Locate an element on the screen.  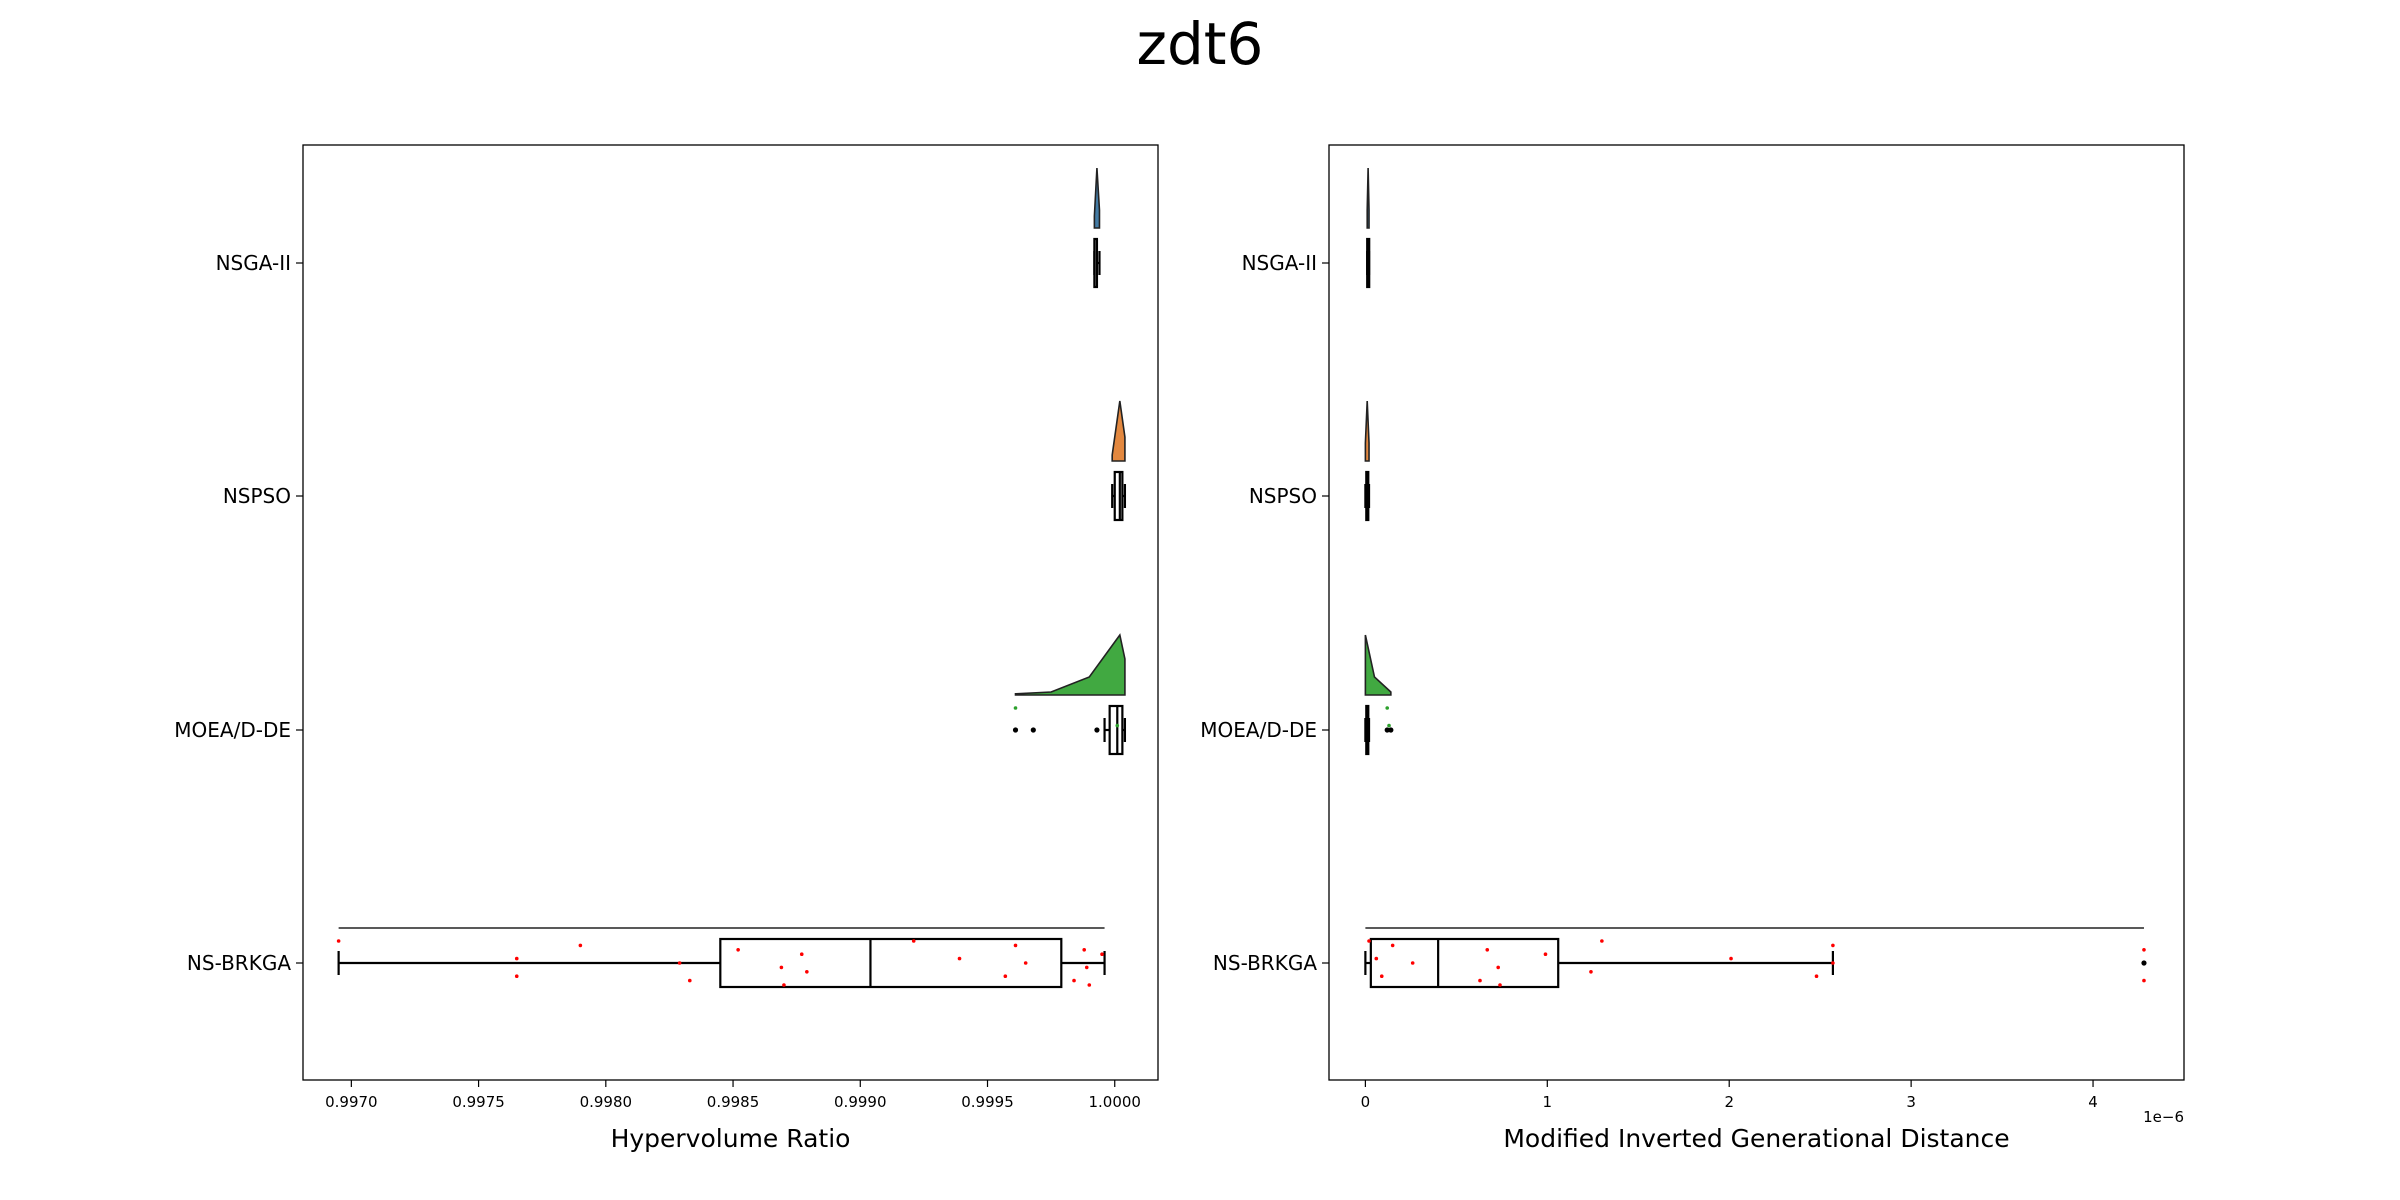
box-nspso is located at coordinates (1118, 496).